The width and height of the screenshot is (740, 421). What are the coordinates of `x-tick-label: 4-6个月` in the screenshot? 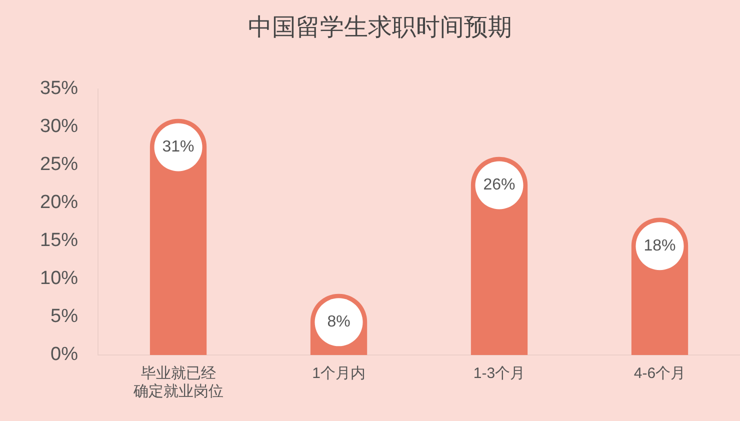 It's located at (660, 373).